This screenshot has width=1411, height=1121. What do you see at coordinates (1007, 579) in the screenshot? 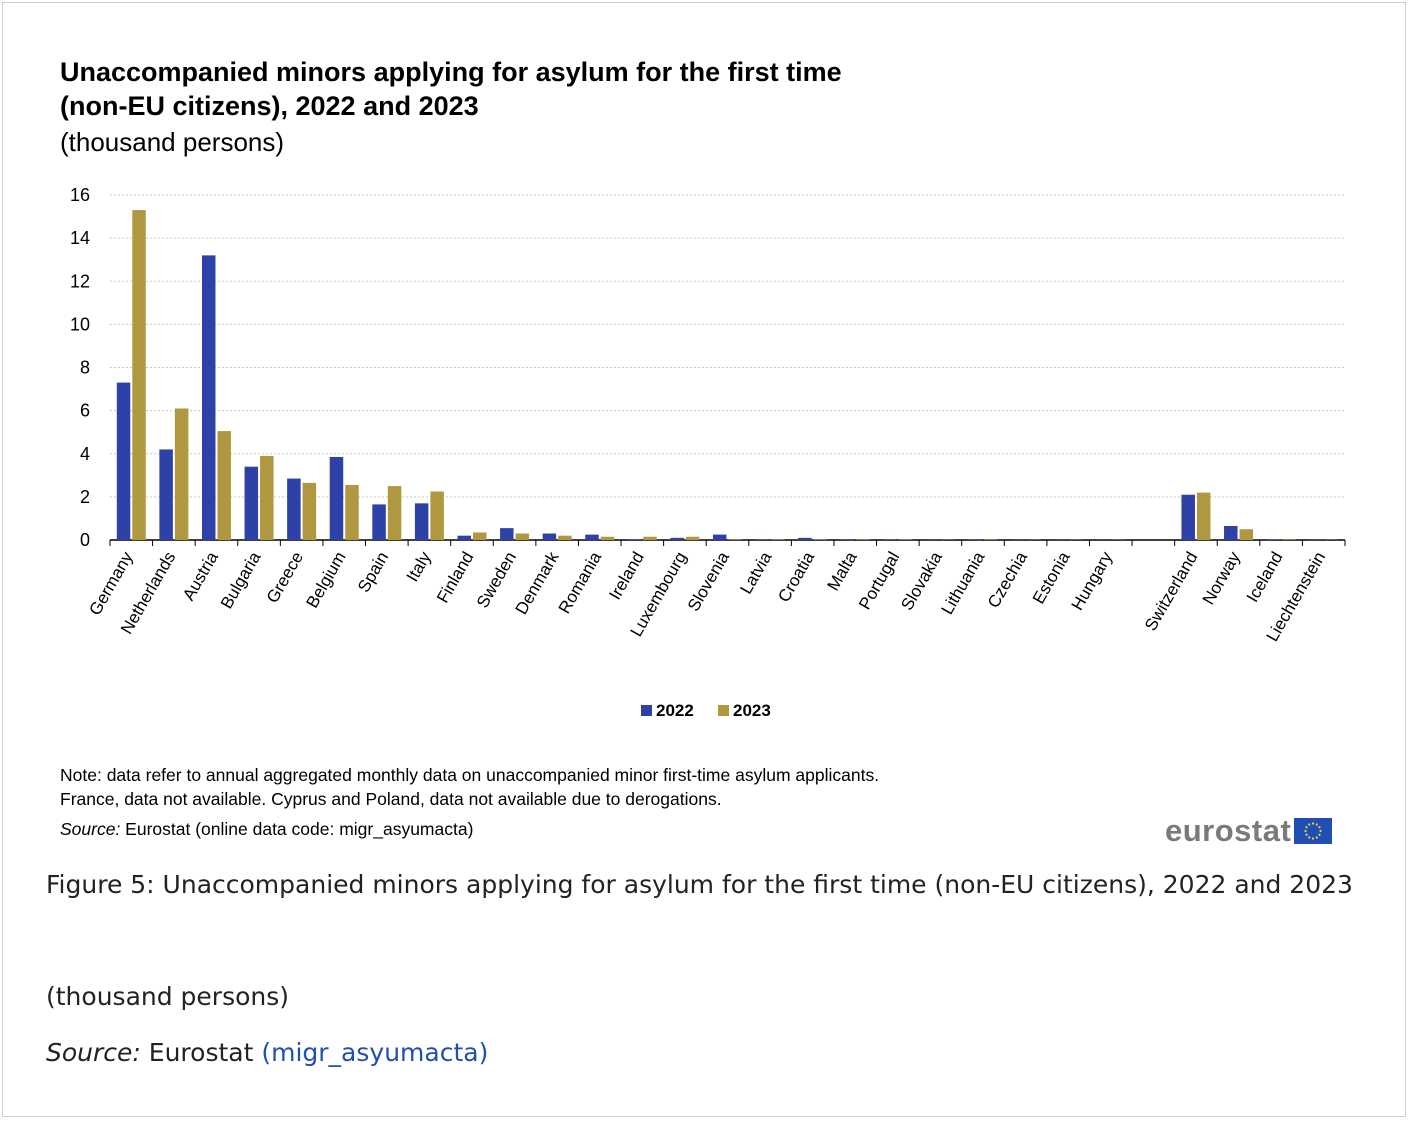
I see `x-tick-label: Czechia` at bounding box center [1007, 579].